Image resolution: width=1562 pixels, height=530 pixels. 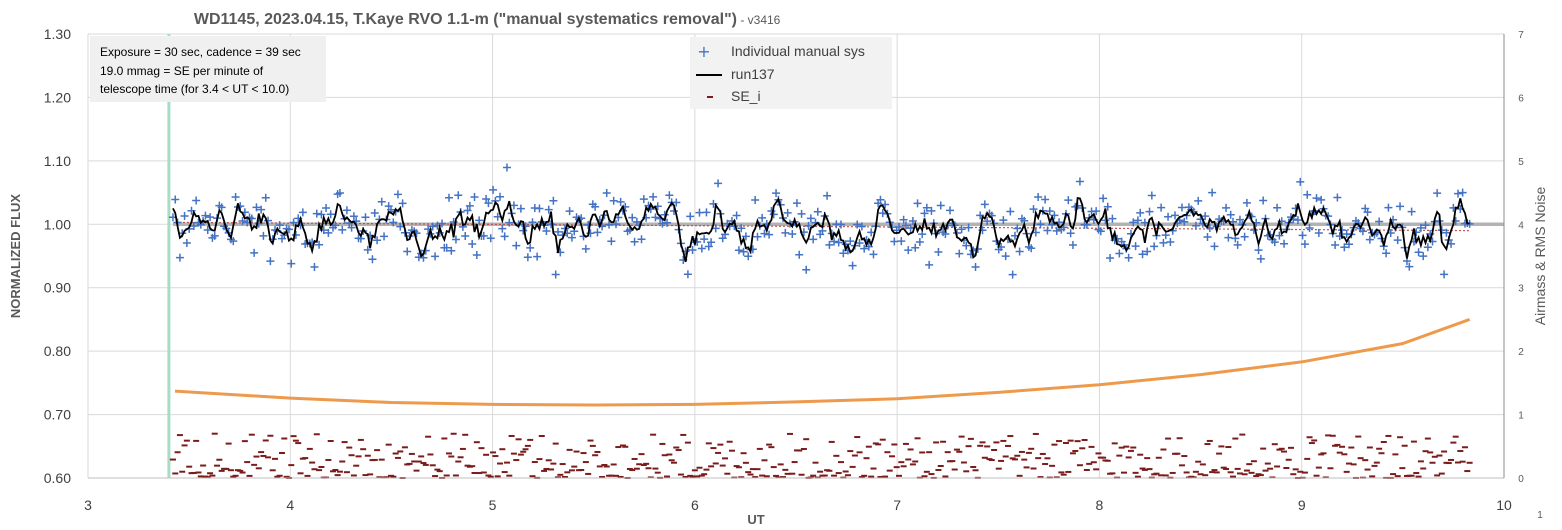 What do you see at coordinates (1540, 515) in the screenshot?
I see `corner-label: 1` at bounding box center [1540, 515].